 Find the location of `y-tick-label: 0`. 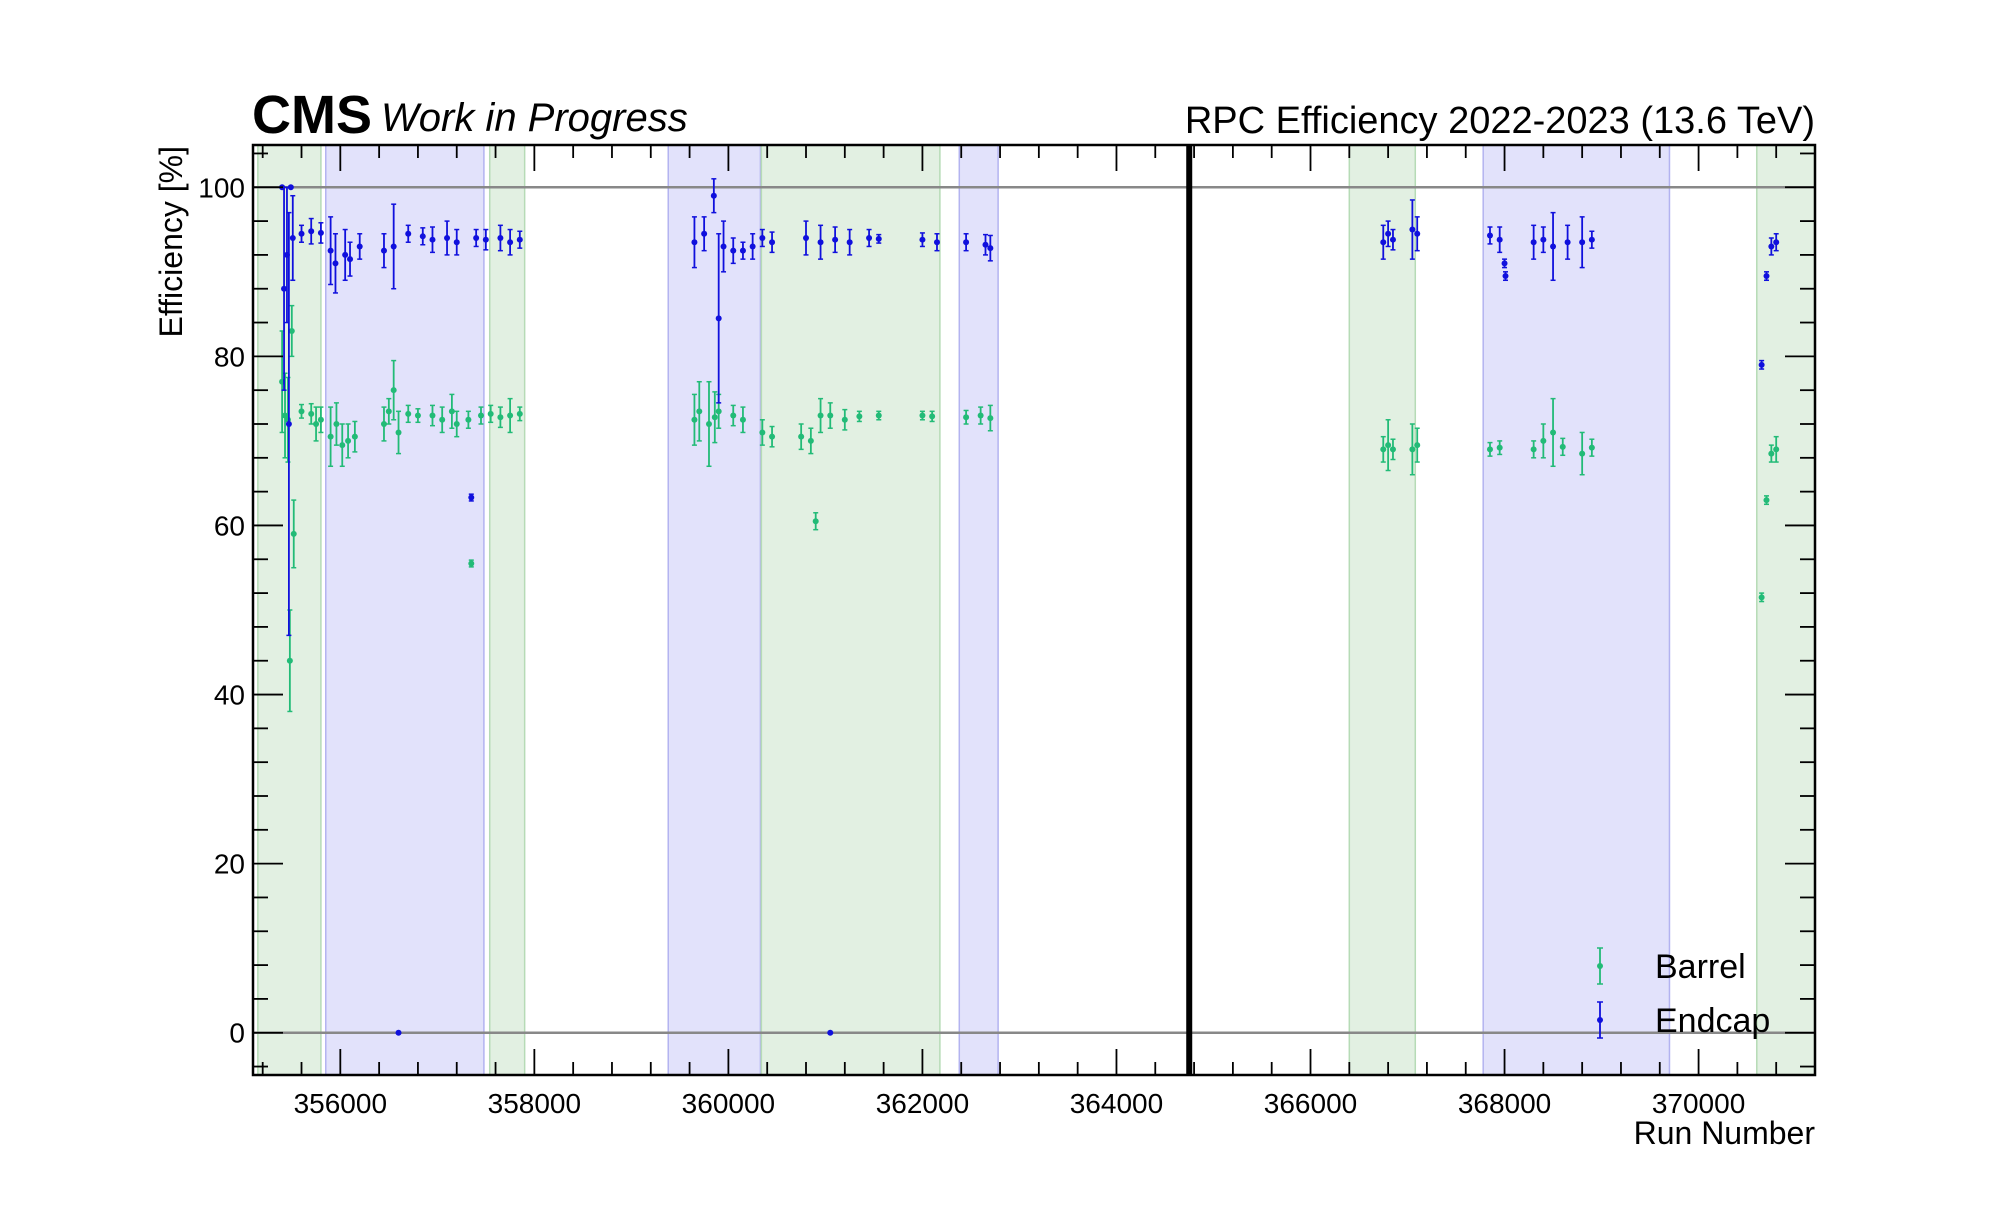

y-tick-label: 0 is located at coordinates (237, 1033).